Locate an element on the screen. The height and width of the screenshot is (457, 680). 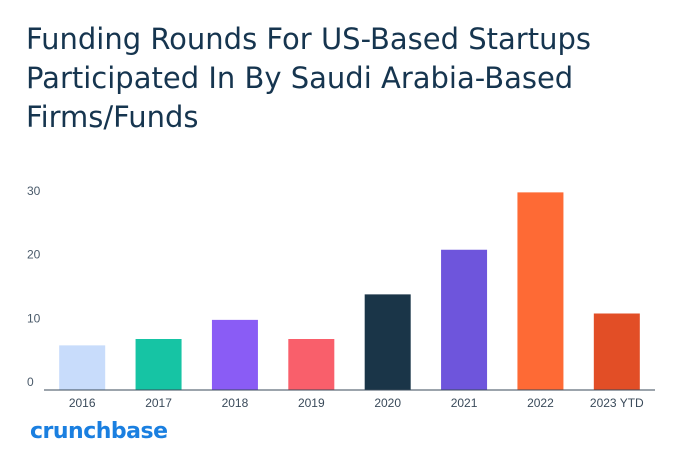
y-tick-label: 30 is located at coordinates (34, 191).